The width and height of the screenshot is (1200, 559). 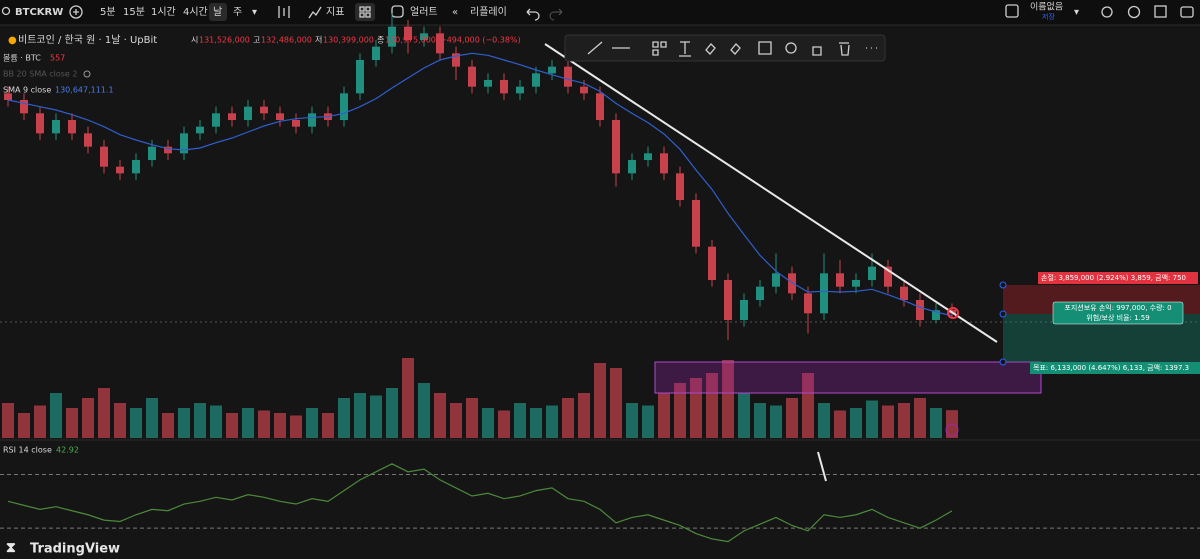 What do you see at coordinates (1134, 12) in the screenshot?
I see `settings-button` at bounding box center [1134, 12].